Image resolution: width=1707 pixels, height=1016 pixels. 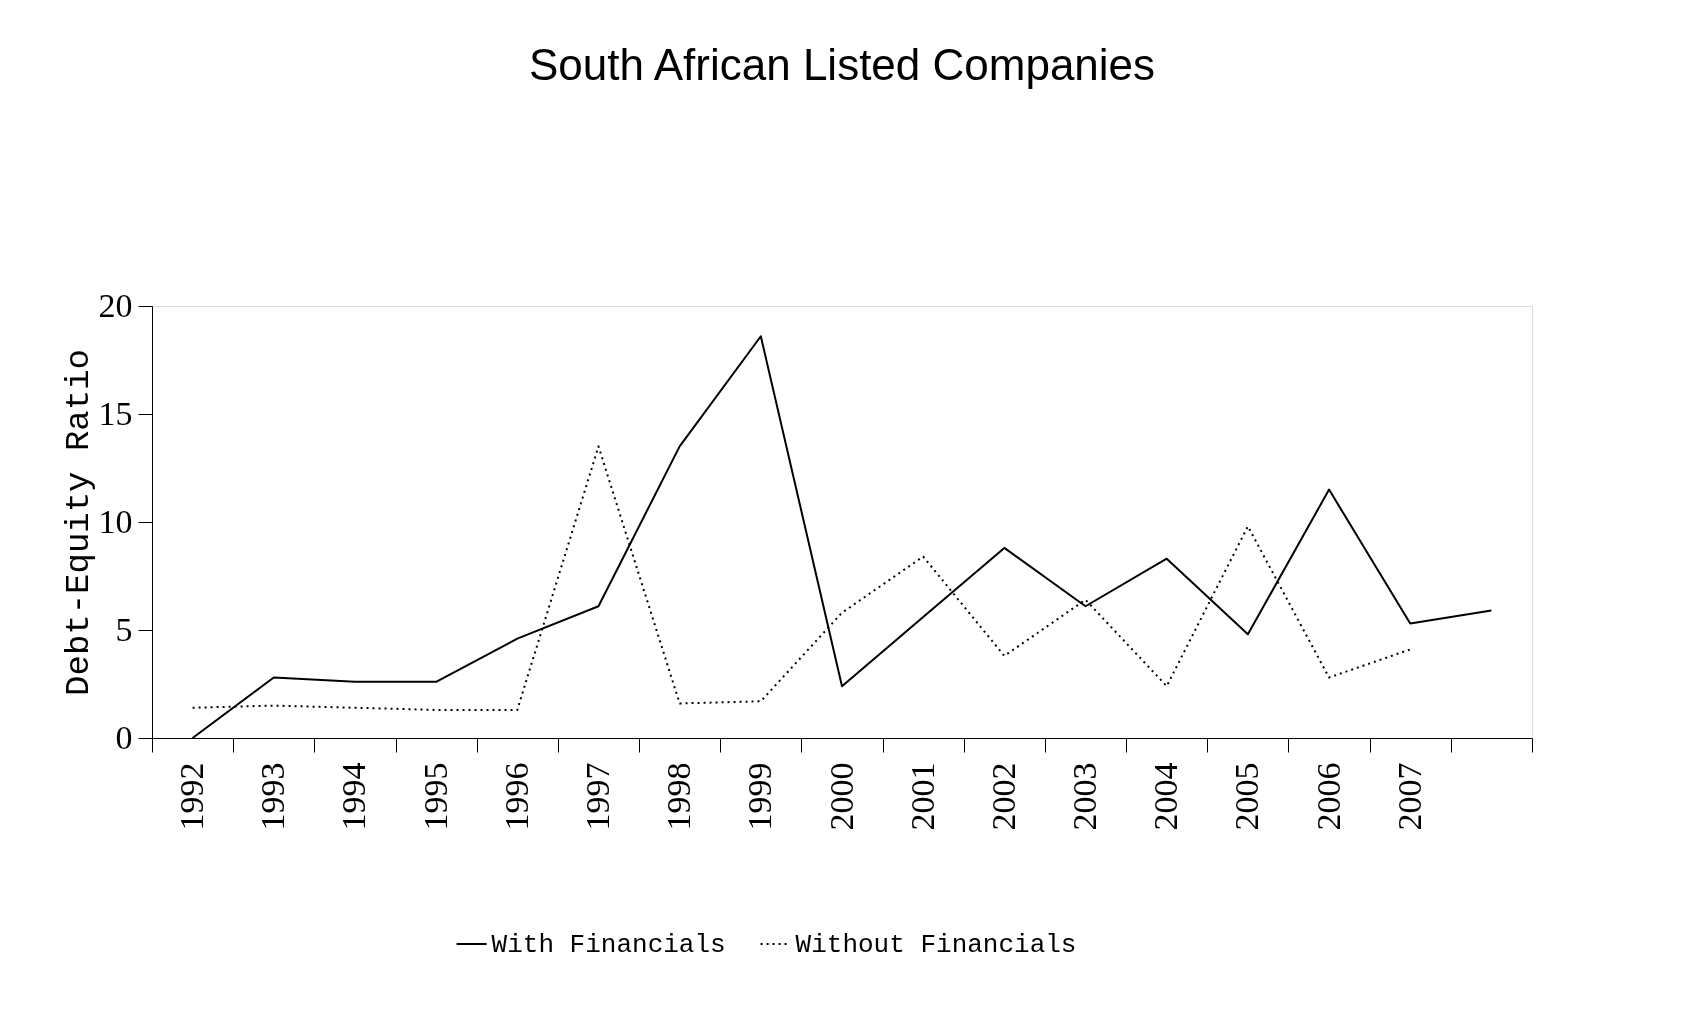 I want to click on x-tick-label: 1999, so click(x=760, y=796).